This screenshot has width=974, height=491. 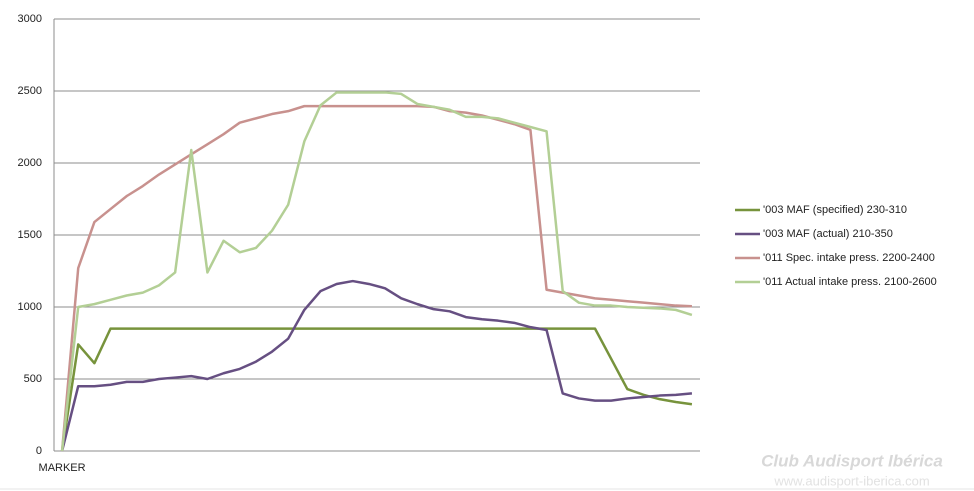 What do you see at coordinates (30, 235) in the screenshot?
I see `y-tick-label: 1500` at bounding box center [30, 235].